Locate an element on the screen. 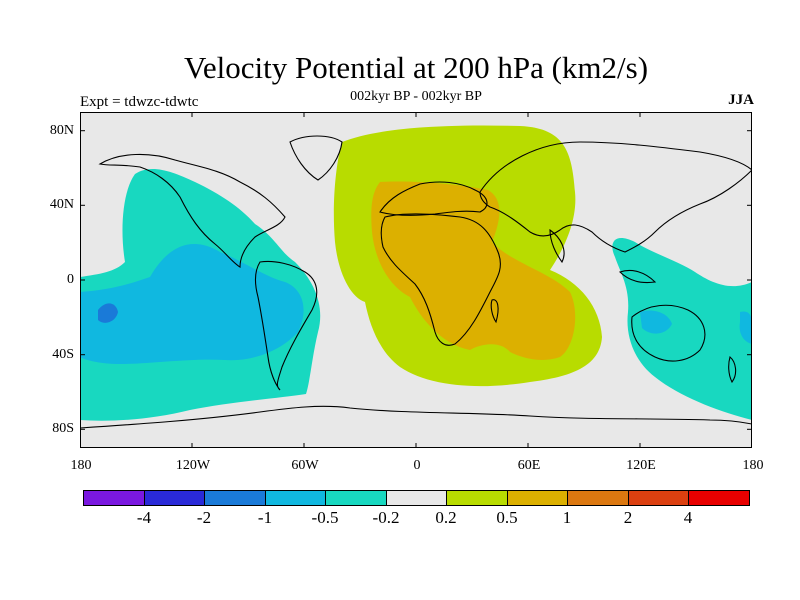 This screenshot has height=600, width=800. colorbar-label: 0.2 is located at coordinates (446, 517).